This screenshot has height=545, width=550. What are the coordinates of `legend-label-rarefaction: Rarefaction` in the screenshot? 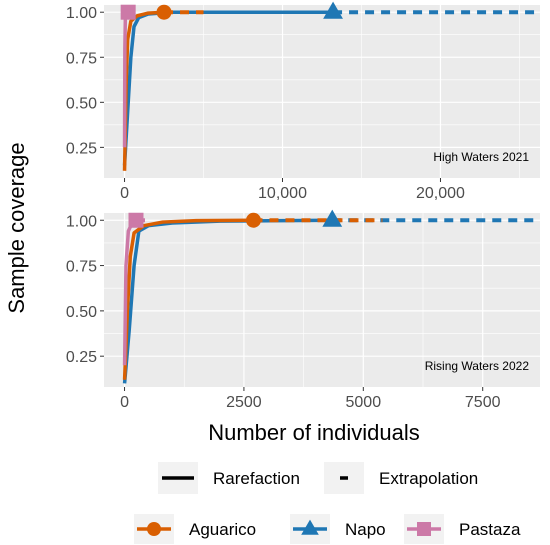 It's located at (256, 478).